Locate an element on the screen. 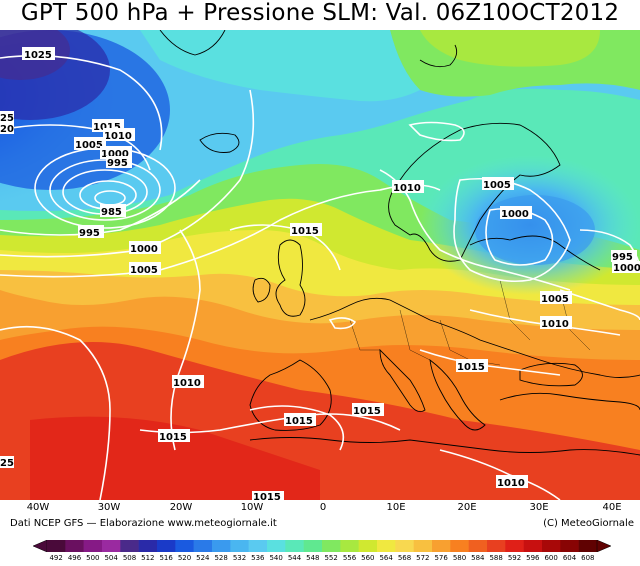 Image resolution: width=640 pixels, height=566 pixels. lon-tick: 0 is located at coordinates (323, 507).